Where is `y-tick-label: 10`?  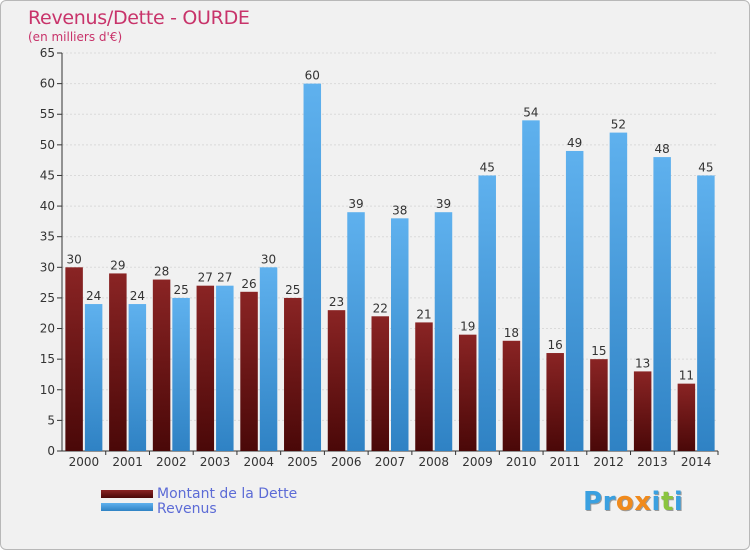
y-tick-label: 10 is located at coordinates (47, 390).